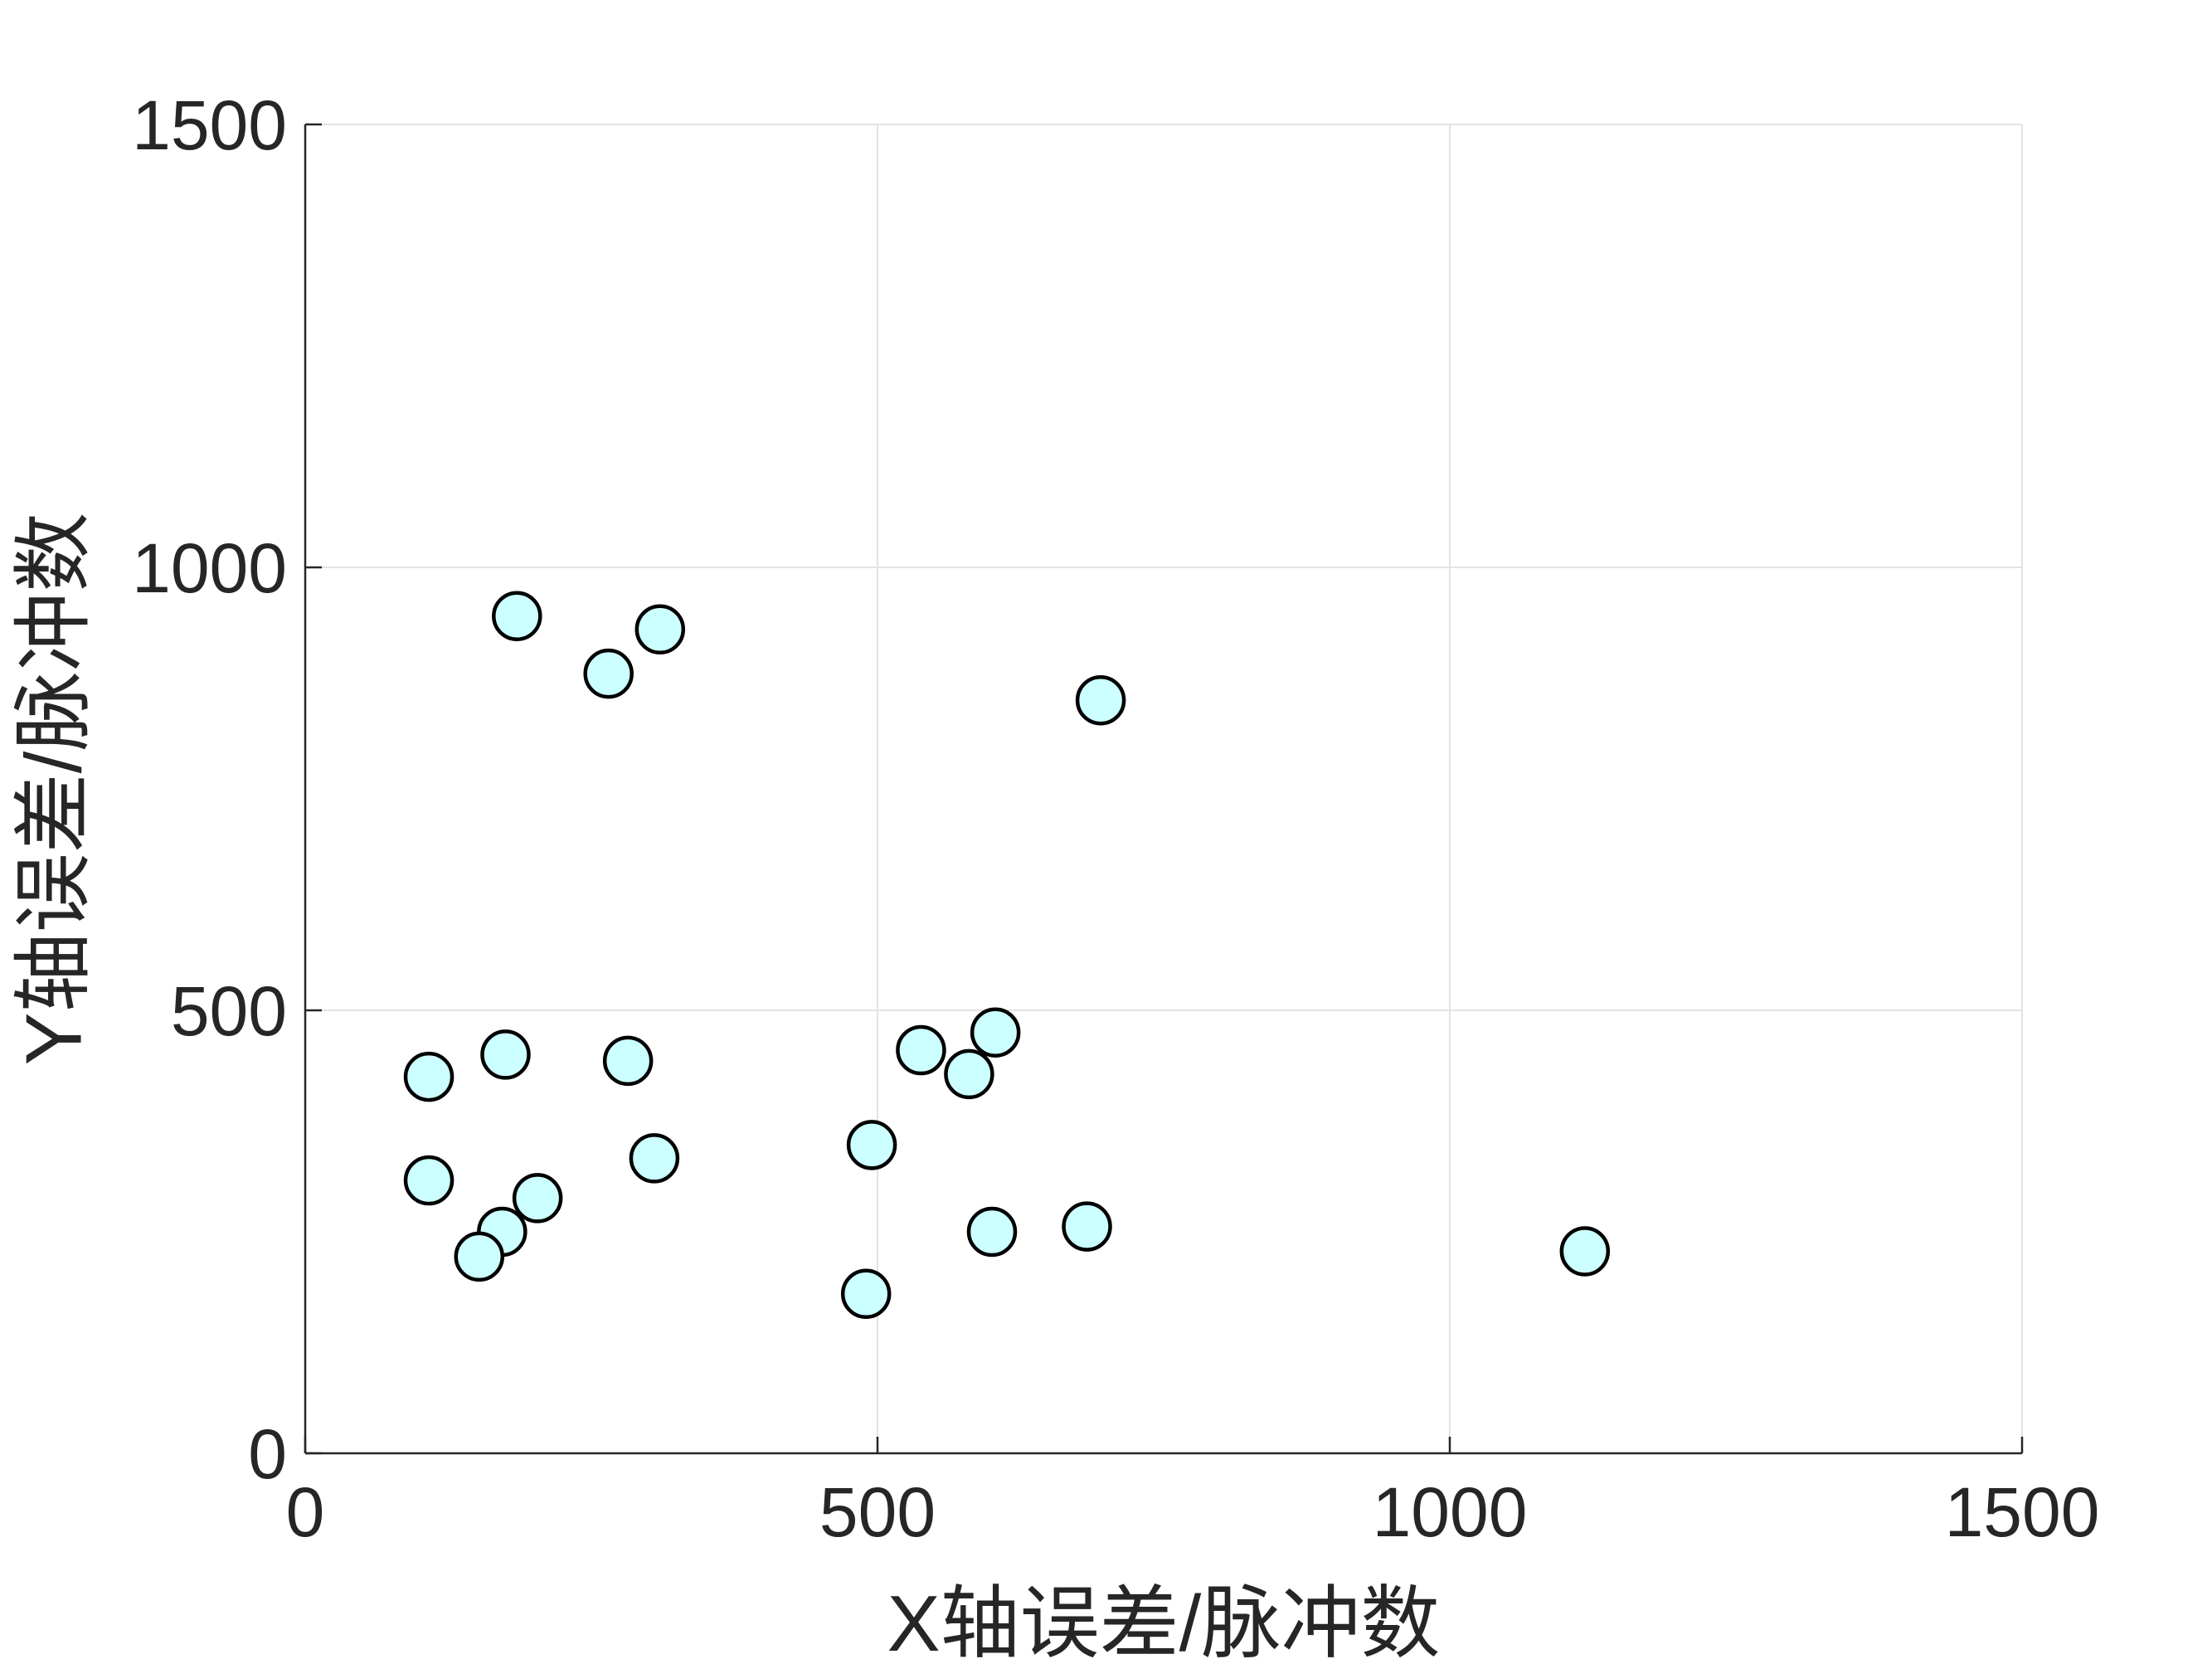 The image size is (2212, 1659). I want to click on x-tick-label: 0, so click(305, 1512).